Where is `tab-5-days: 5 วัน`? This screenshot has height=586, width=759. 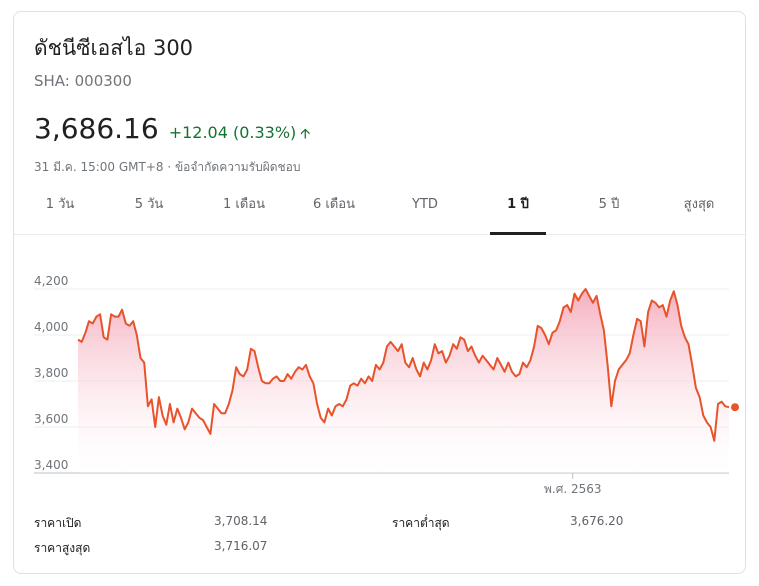
tab-5-days: 5 วัน is located at coordinates (149, 212).